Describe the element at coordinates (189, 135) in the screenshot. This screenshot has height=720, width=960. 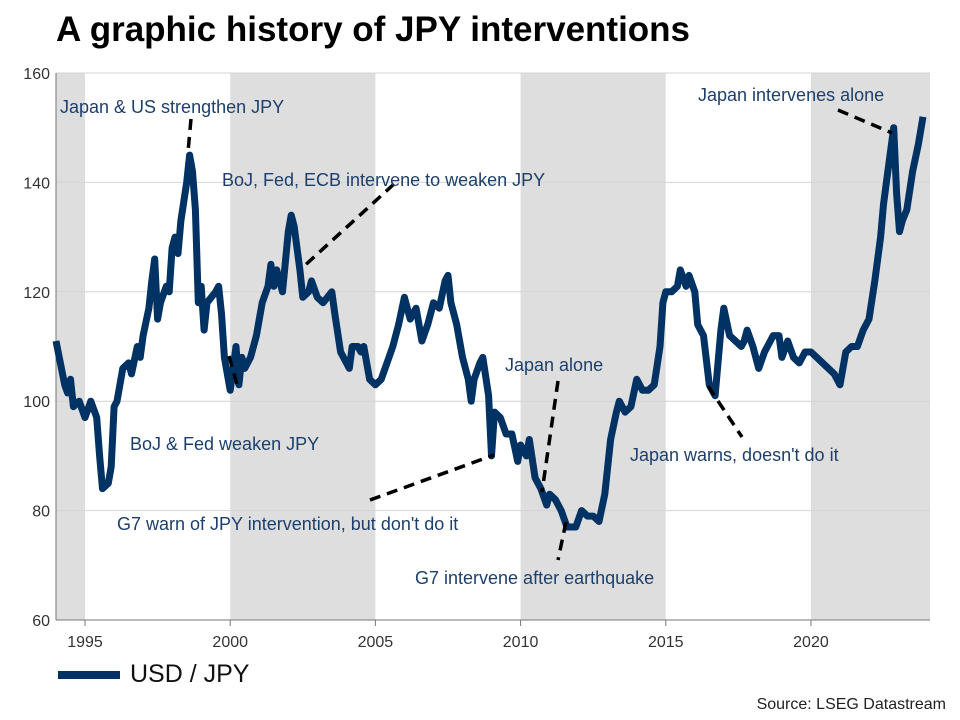
I see `leader-a1` at that location.